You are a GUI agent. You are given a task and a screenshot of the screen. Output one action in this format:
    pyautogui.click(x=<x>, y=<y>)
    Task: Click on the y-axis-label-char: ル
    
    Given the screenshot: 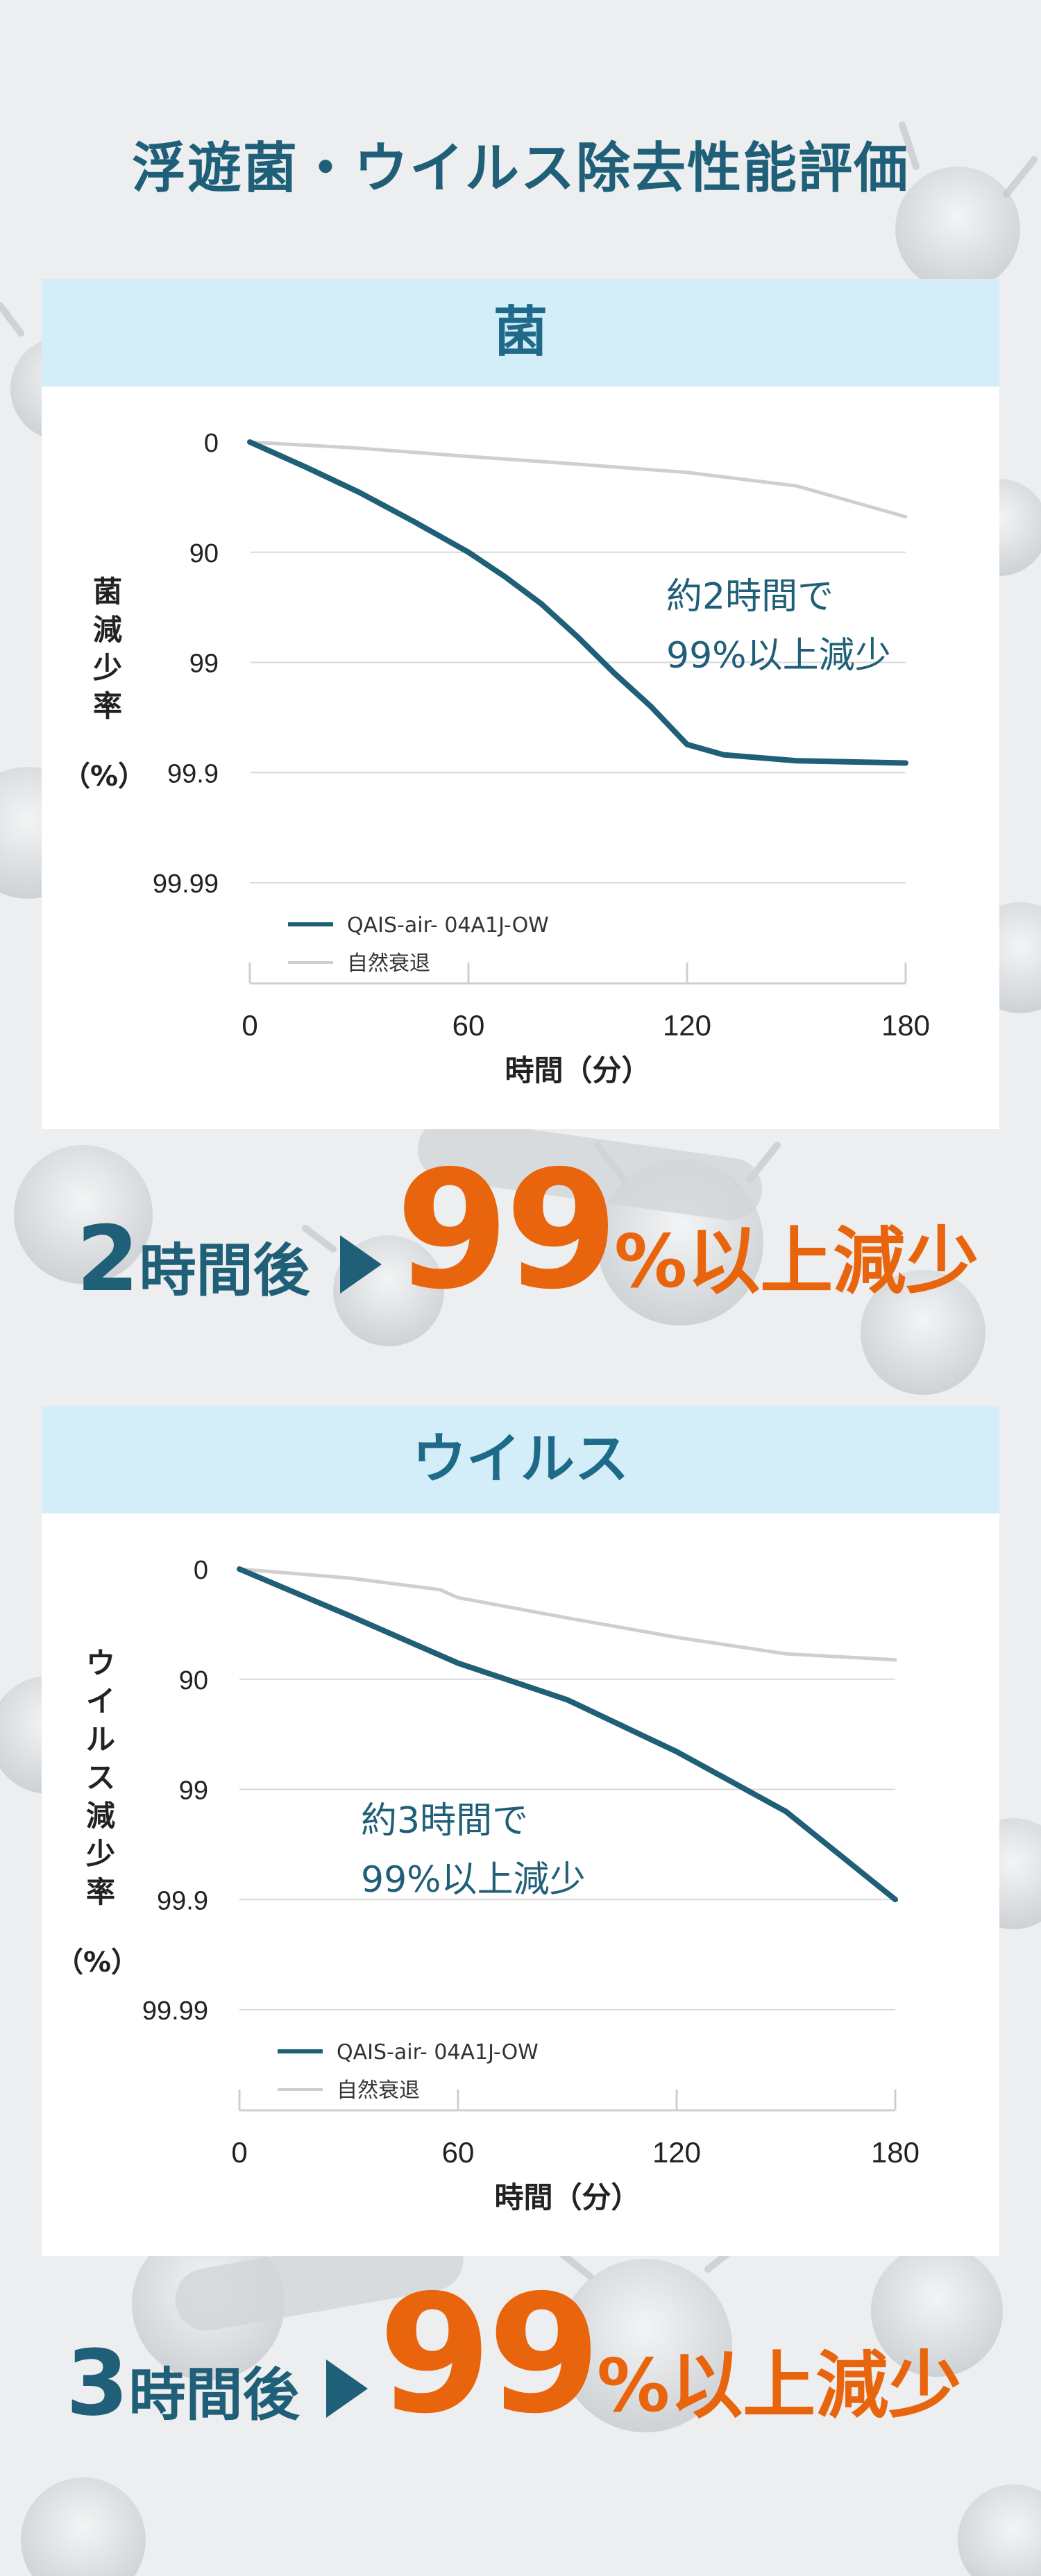 What is the action you would take?
    pyautogui.click(x=100, y=1739)
    